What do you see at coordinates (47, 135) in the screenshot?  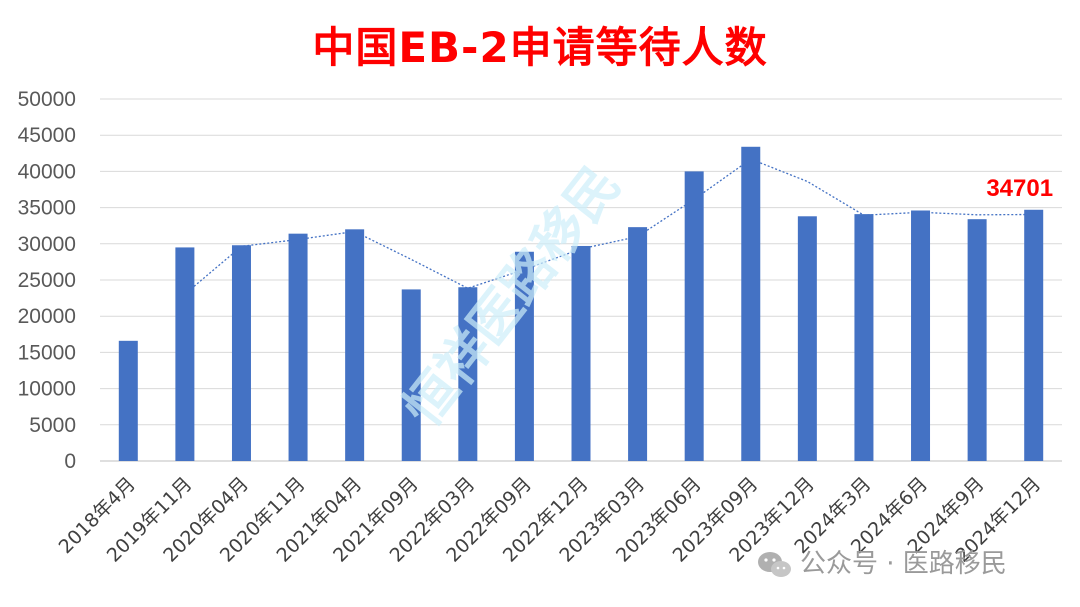 I see `y-tick-label: 45000` at bounding box center [47, 135].